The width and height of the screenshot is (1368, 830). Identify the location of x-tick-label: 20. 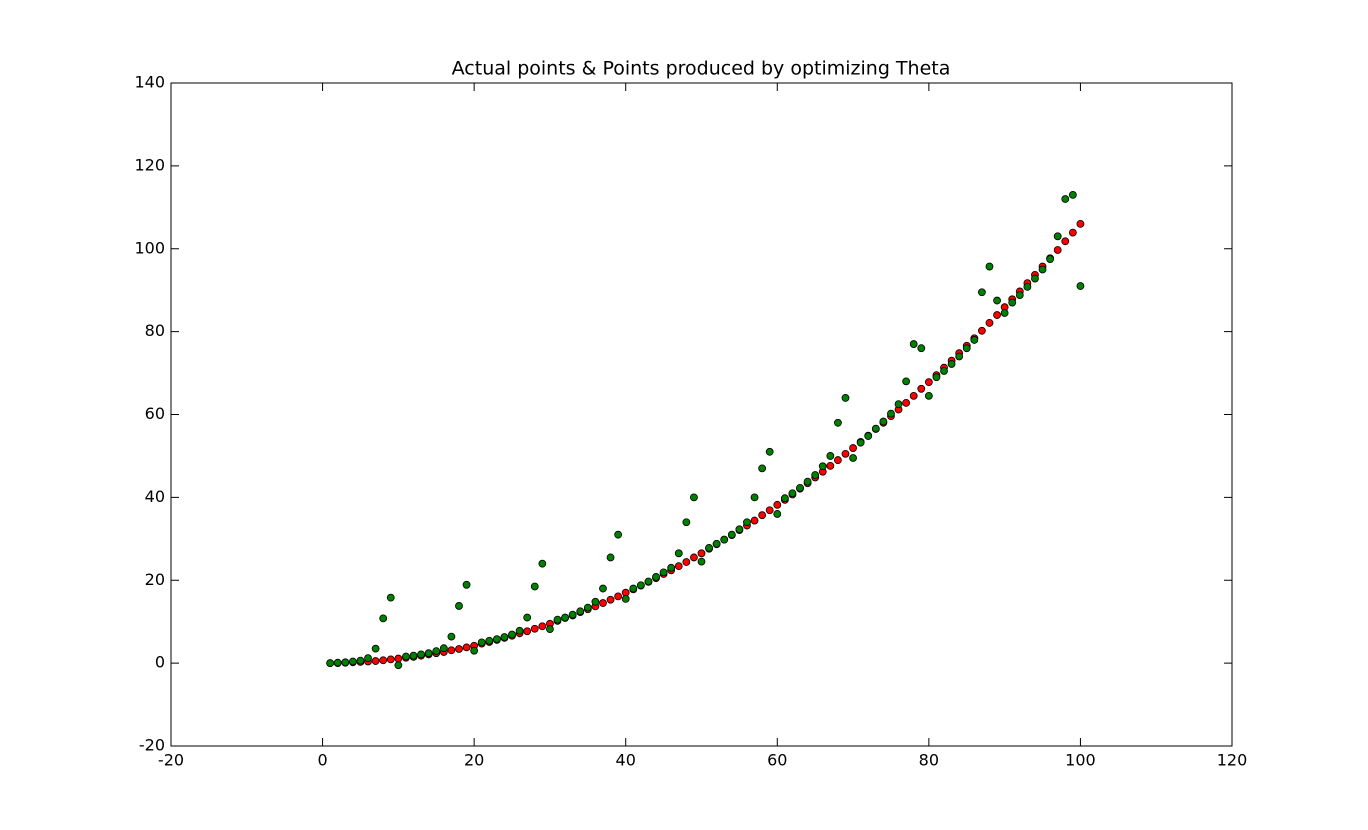
(474, 760).